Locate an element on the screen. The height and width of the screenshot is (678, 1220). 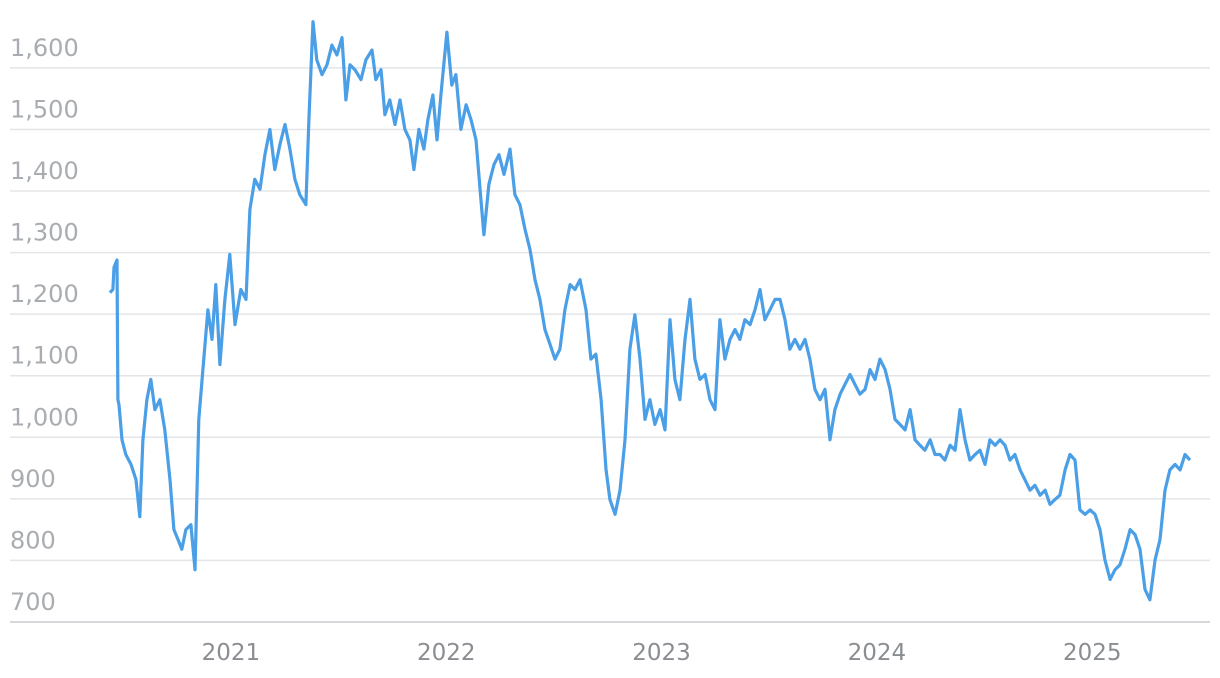
y-tick-label: 1,400 is located at coordinates (44, 171).